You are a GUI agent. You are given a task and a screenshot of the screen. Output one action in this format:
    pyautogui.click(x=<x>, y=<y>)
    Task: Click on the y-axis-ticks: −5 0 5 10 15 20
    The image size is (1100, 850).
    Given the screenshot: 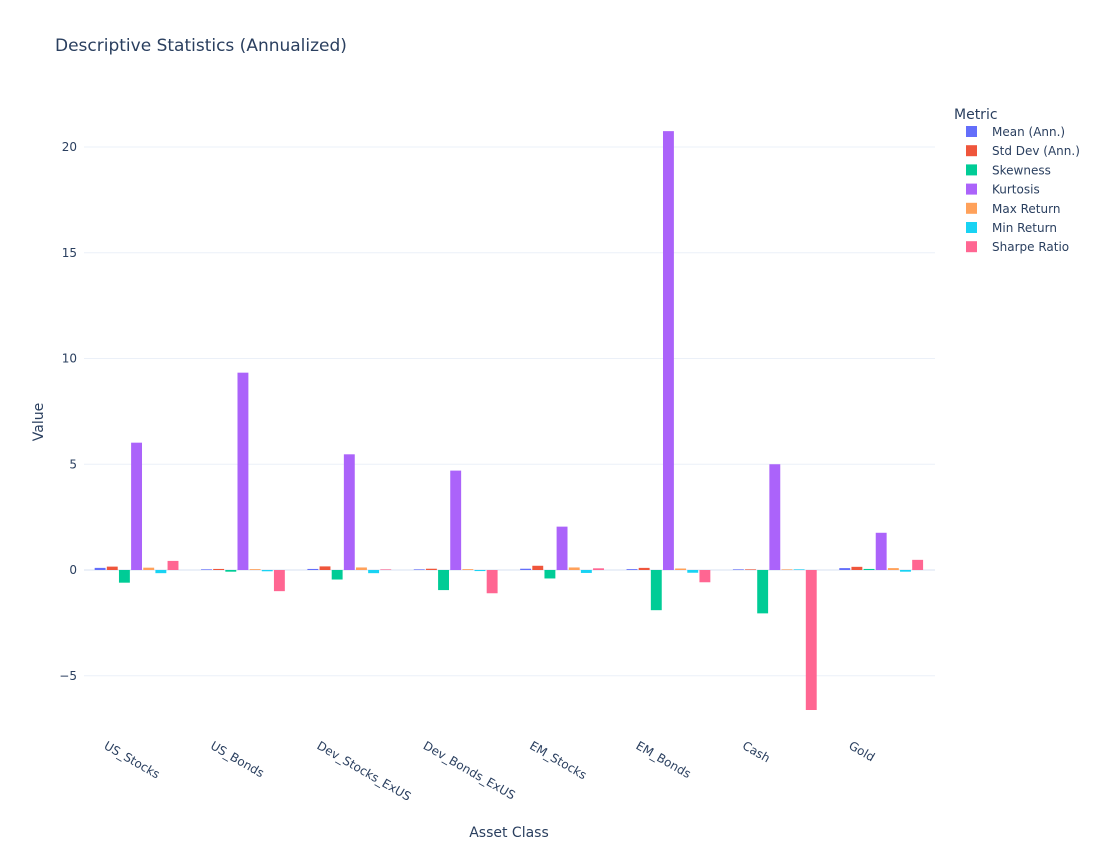 What is the action you would take?
    pyautogui.click(x=68, y=411)
    